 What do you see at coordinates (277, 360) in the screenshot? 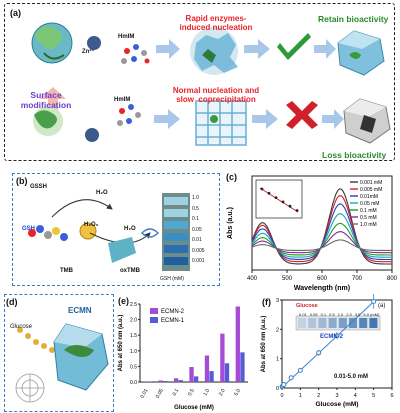
I see `y-tick-label: 1` at bounding box center [277, 360].